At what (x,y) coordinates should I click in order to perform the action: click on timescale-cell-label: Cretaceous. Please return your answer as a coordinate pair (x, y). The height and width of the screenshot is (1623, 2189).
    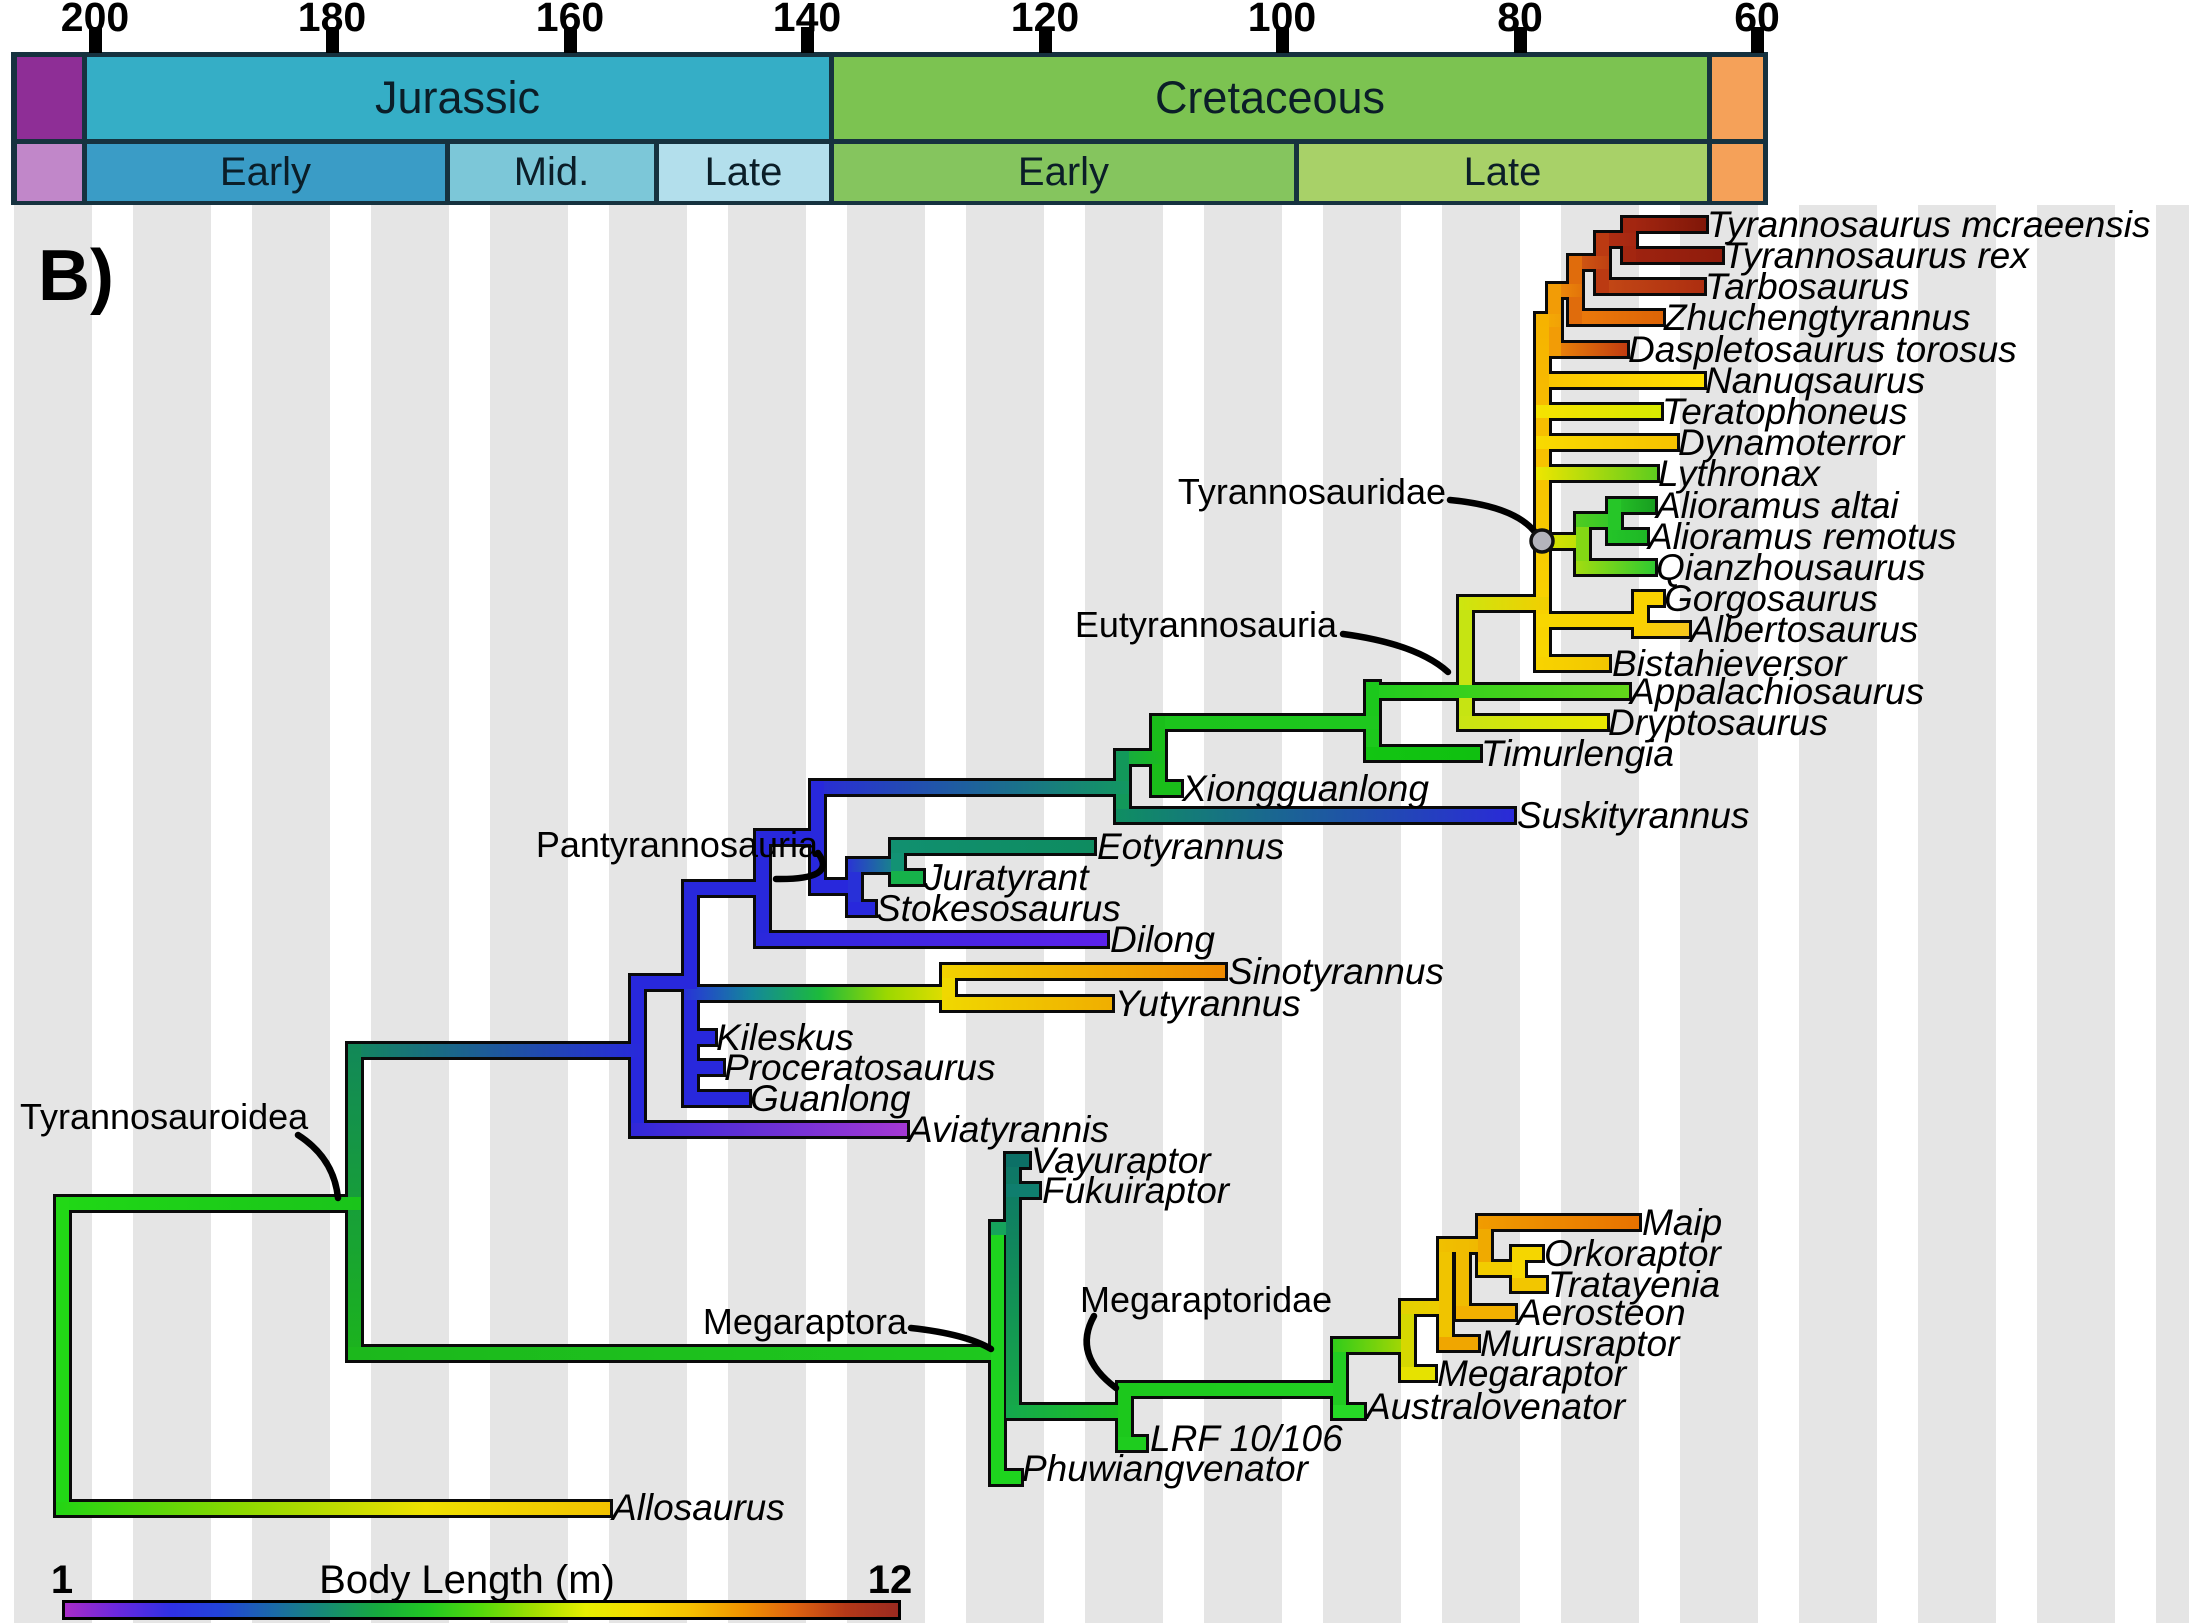
    Looking at the image, I should click on (1270, 97).